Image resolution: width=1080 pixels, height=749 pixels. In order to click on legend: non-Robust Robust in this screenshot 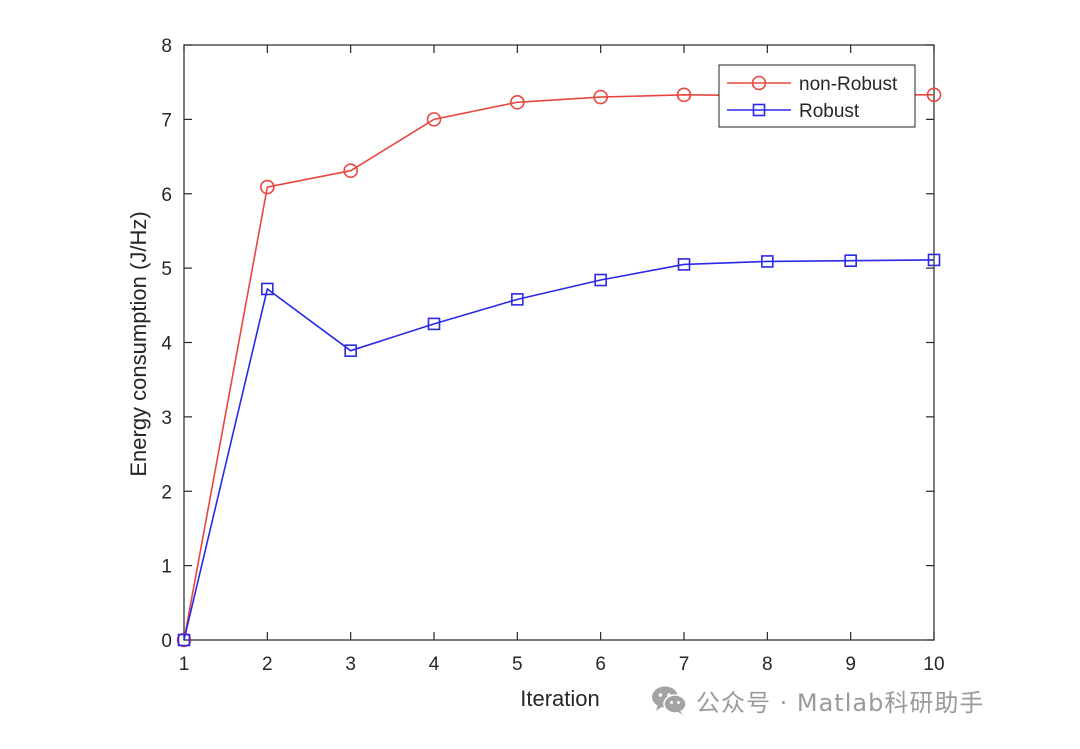, I will do `click(817, 96)`.